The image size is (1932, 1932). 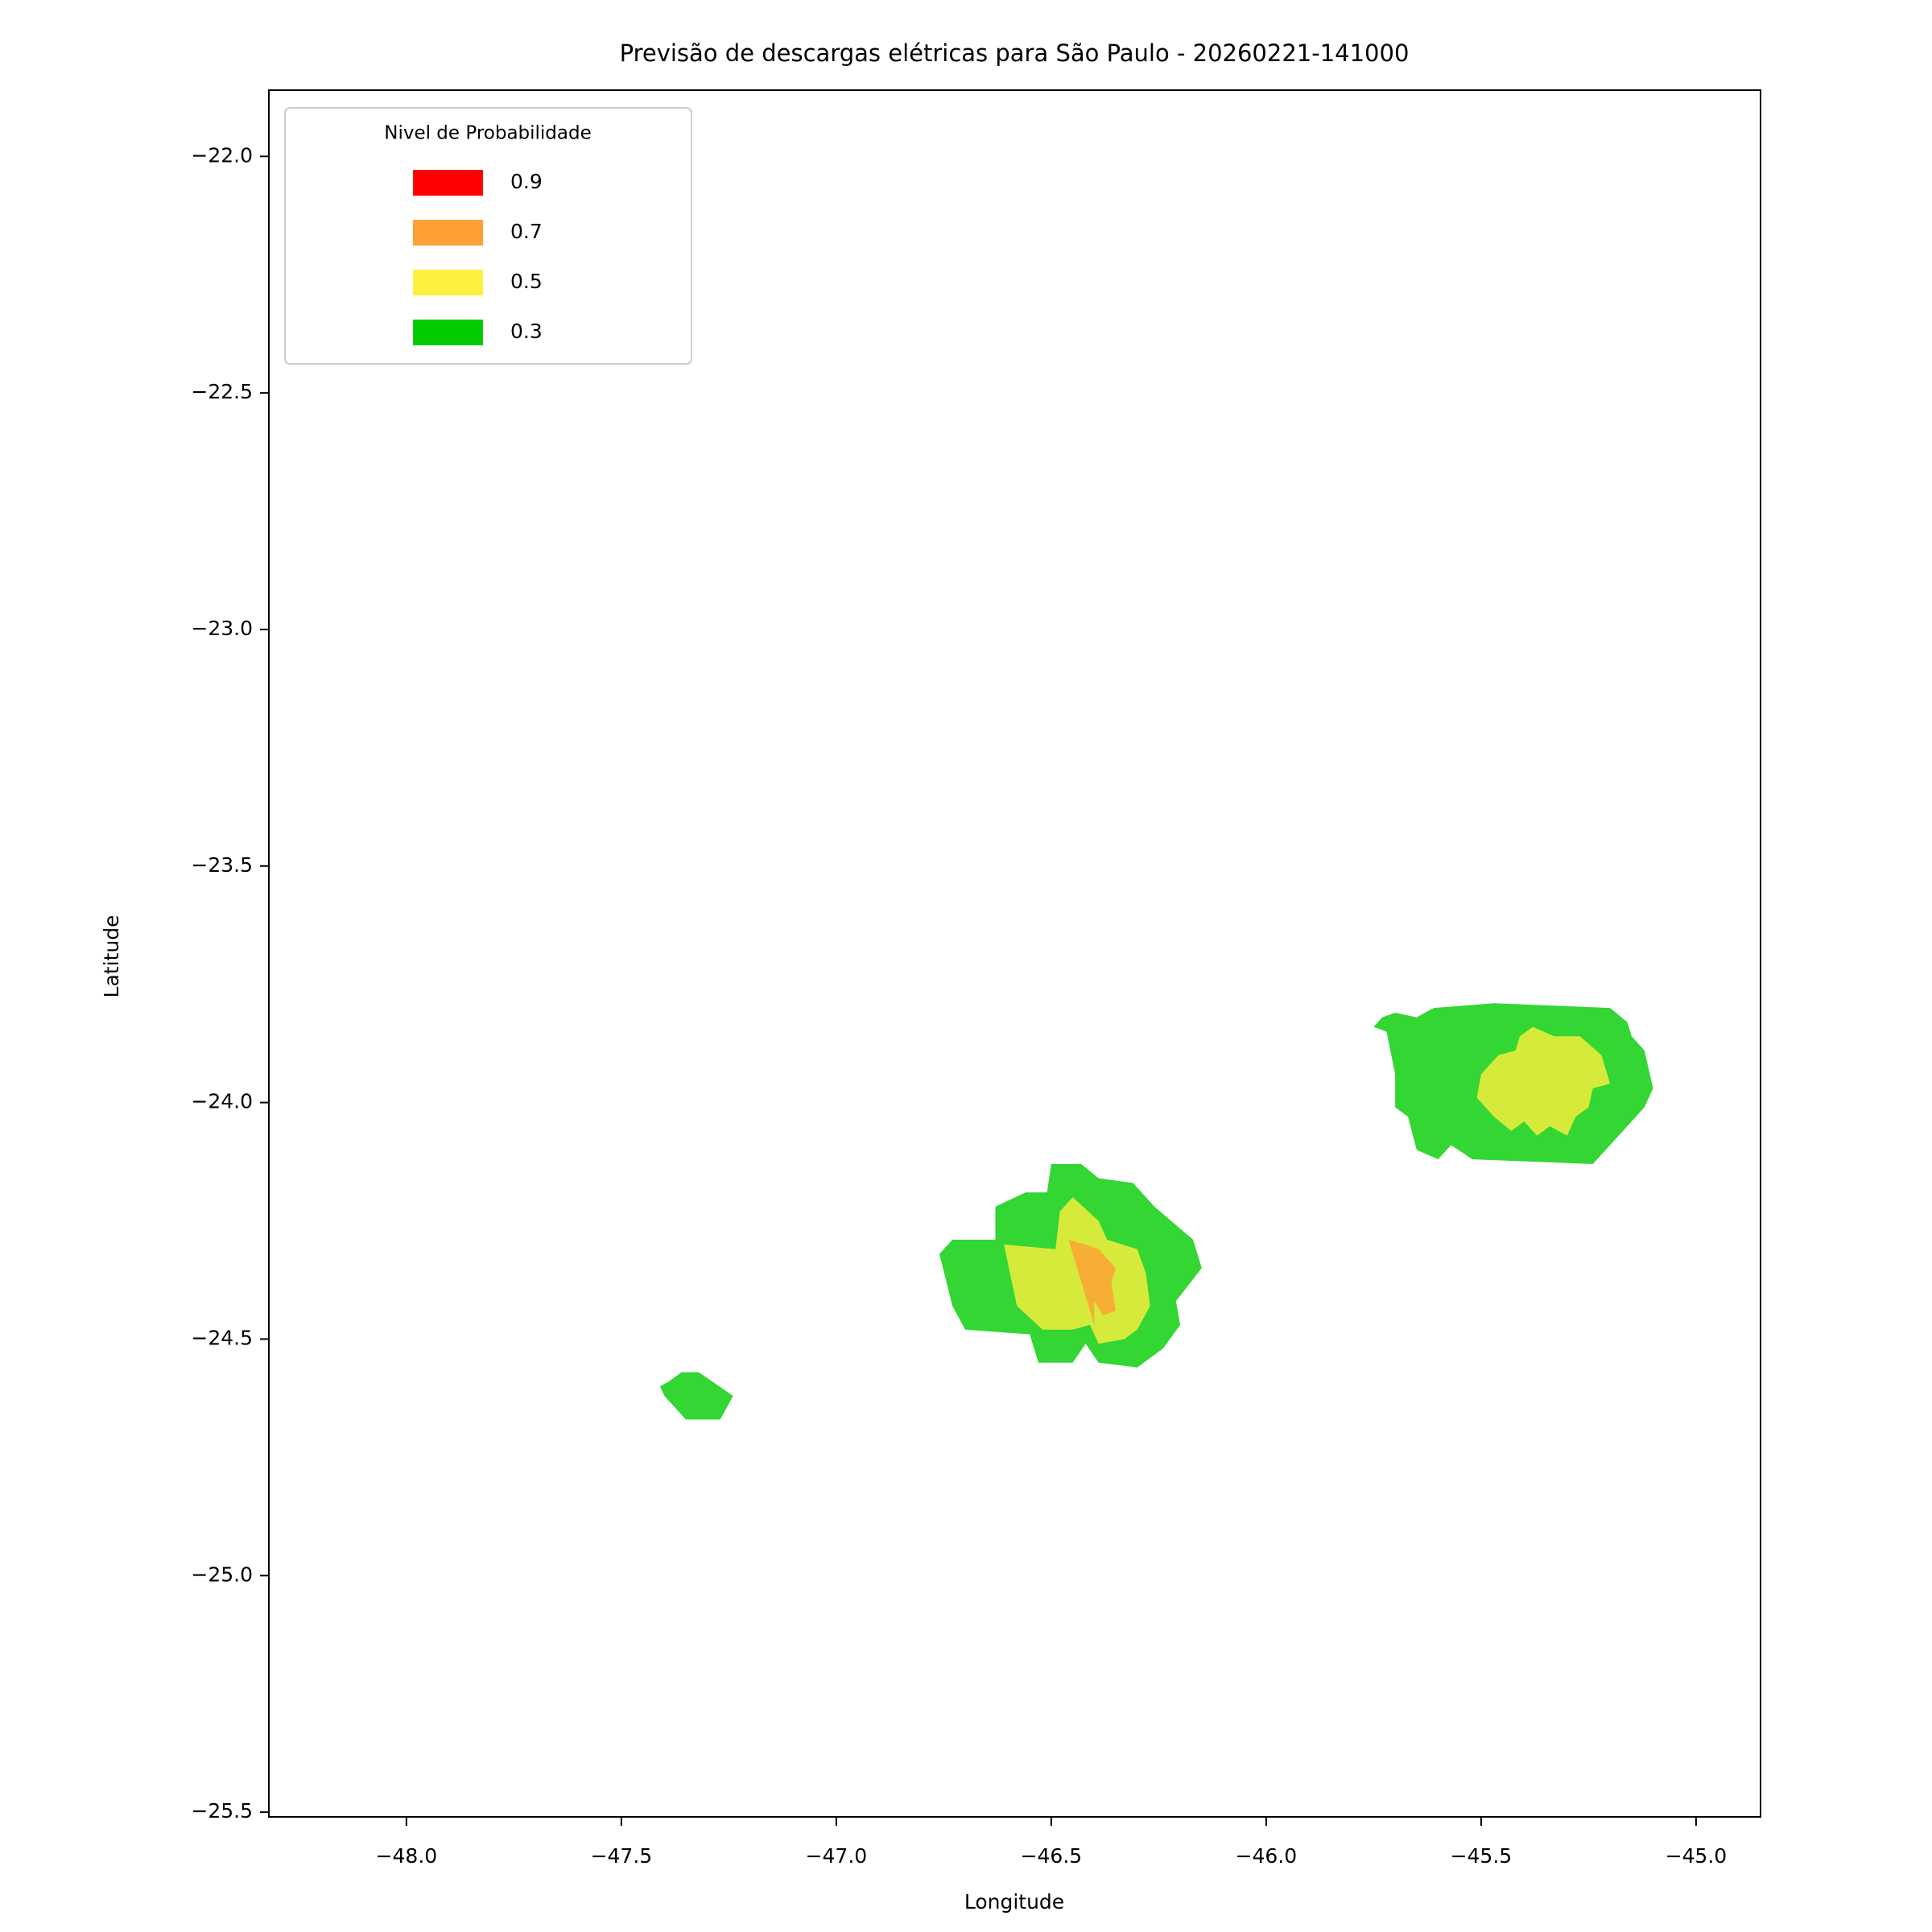 I want to click on y-tick-label: −25.5, so click(x=222, y=1811).